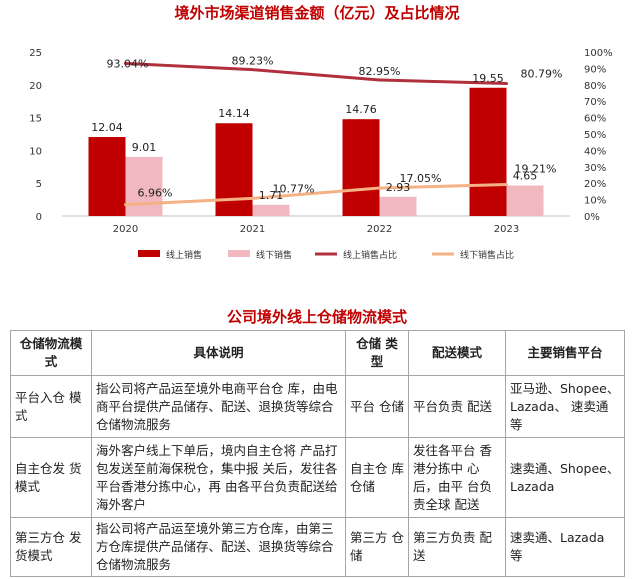 The image size is (634, 579). Describe the element at coordinates (252, 229) in the screenshot. I see `x-tick-label: 2021` at that location.